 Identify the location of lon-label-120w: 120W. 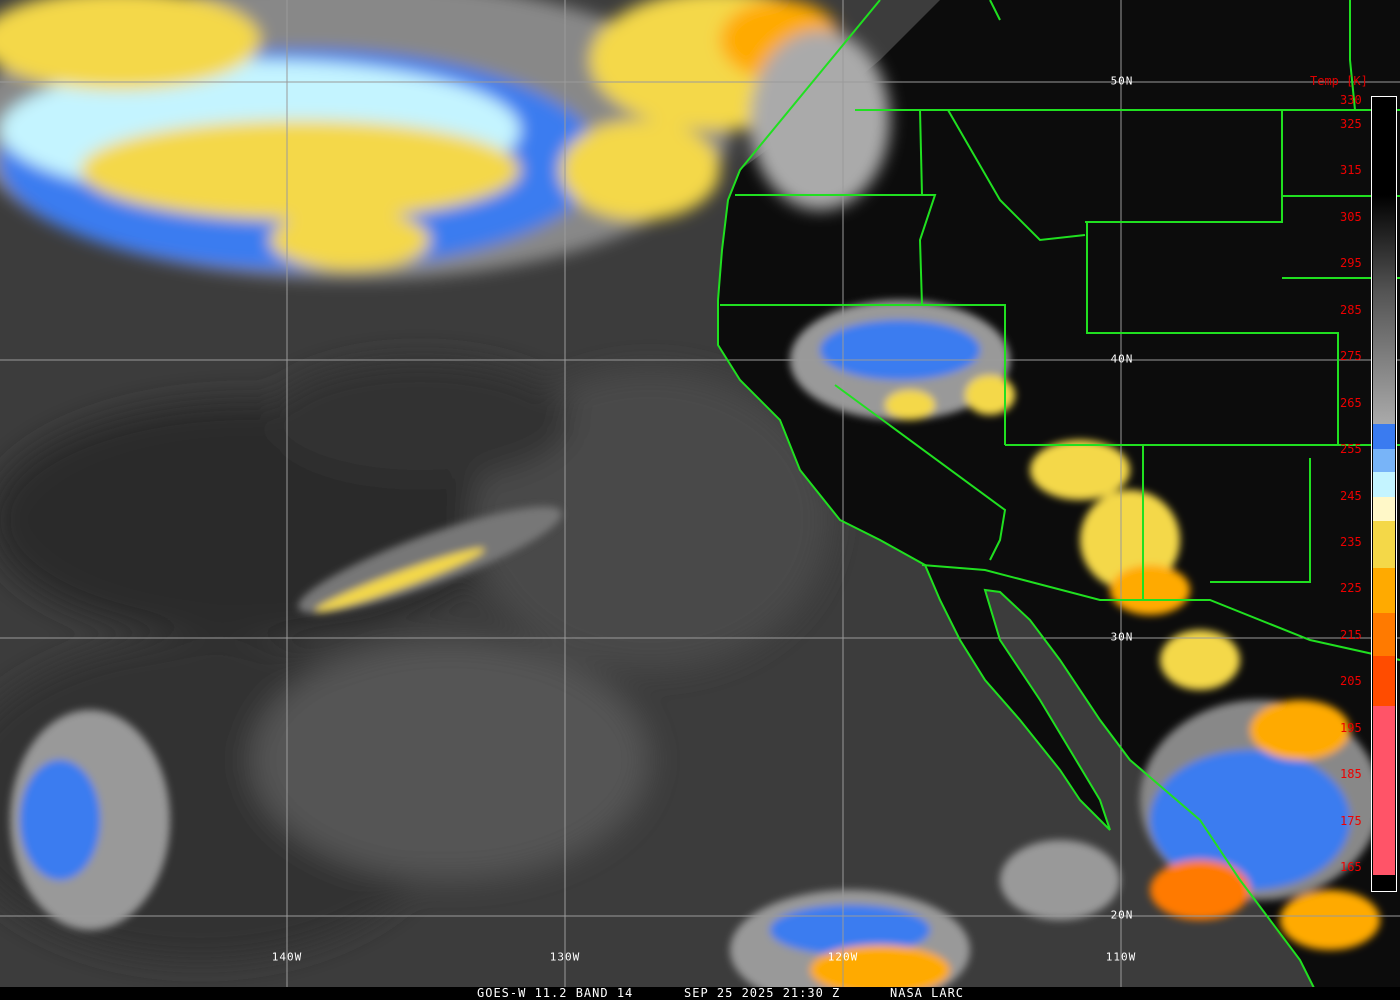
(843, 957).